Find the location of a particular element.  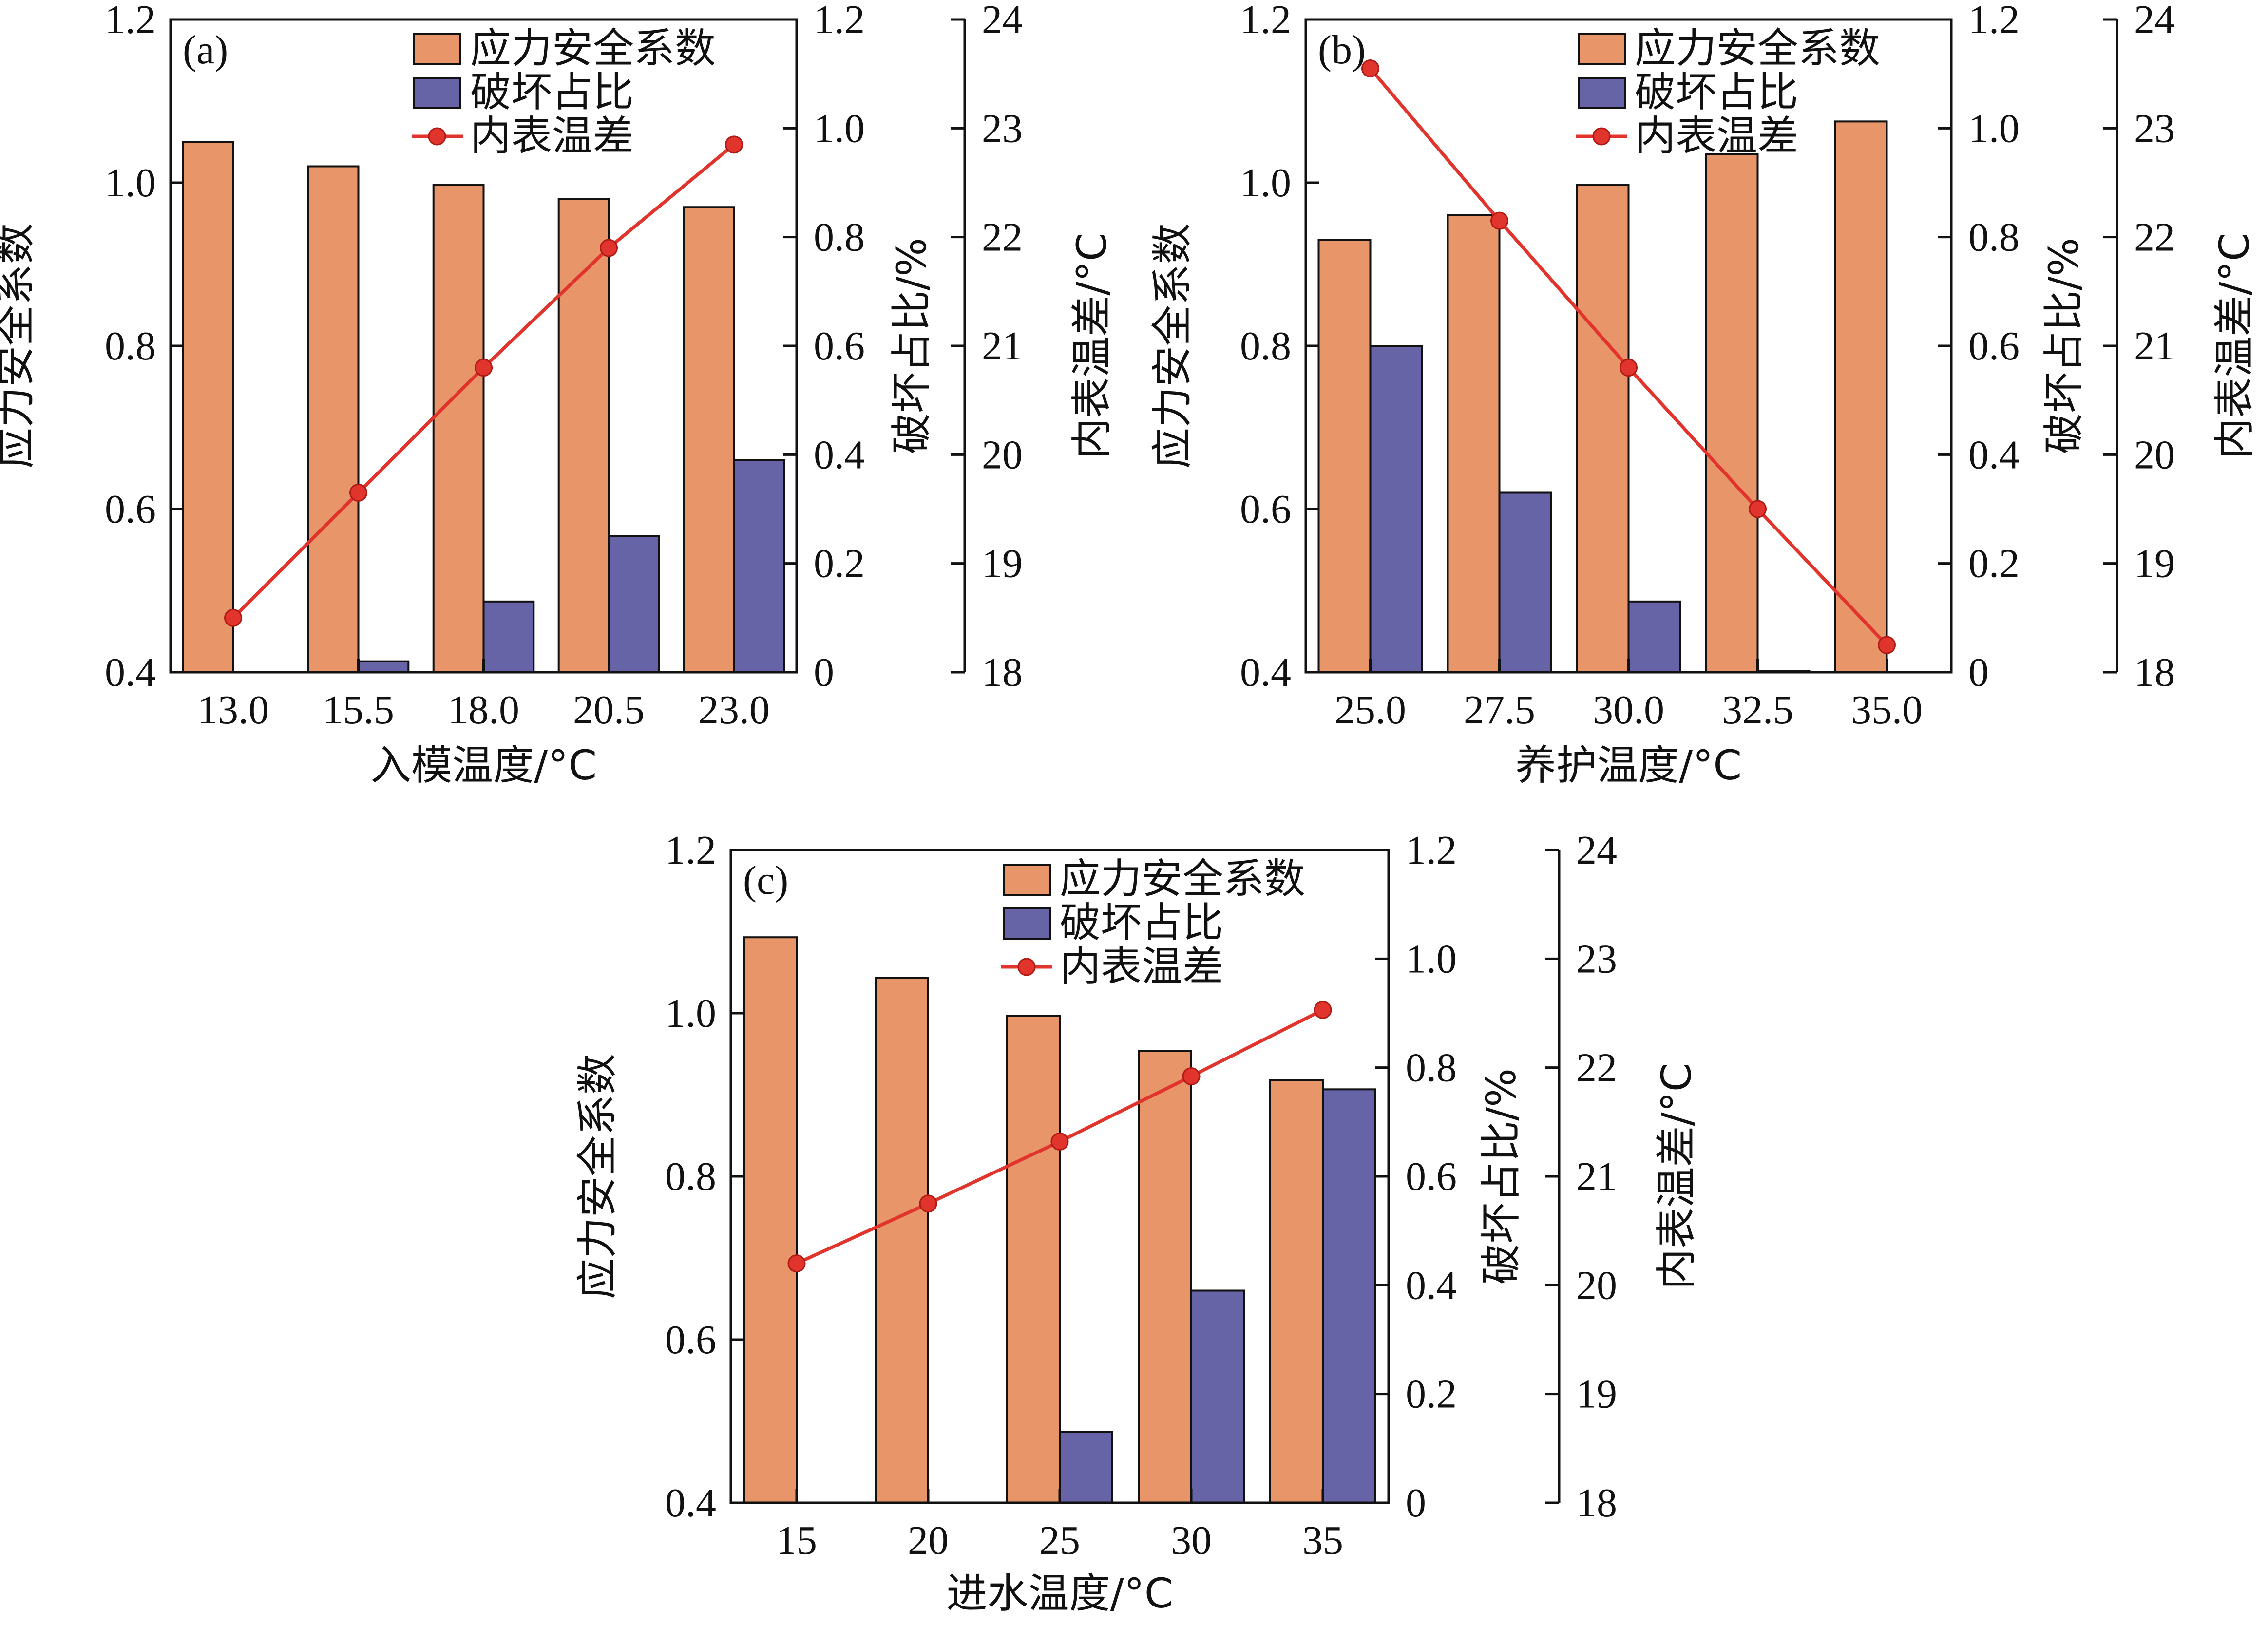

x-axis-tick-label: 20 is located at coordinates (928, 1541).